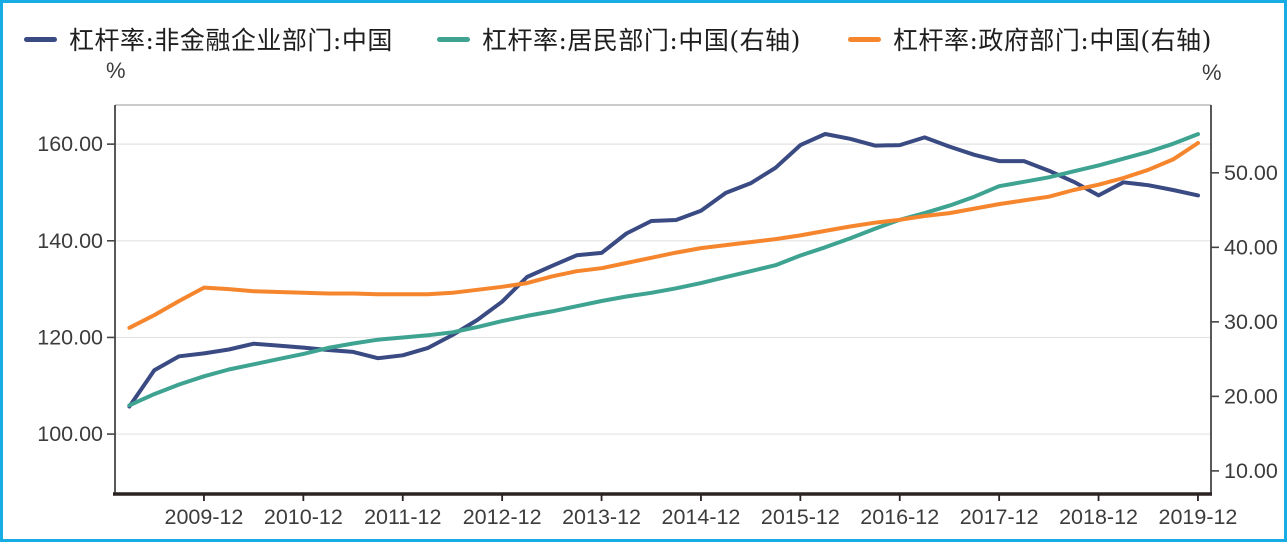 This screenshot has width=1287, height=542. I want to click on left-axis-tick-label: 140.00, so click(70, 241).